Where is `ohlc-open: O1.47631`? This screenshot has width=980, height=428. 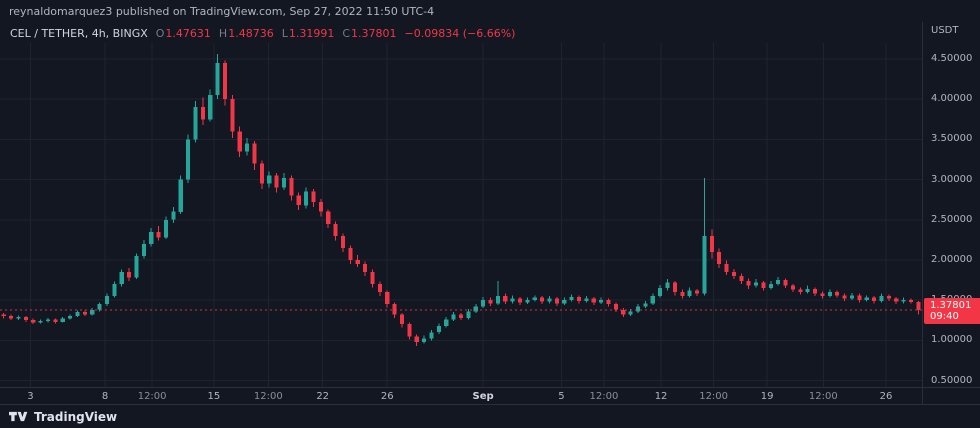 ohlc-open: O1.47631 is located at coordinates (183, 33).